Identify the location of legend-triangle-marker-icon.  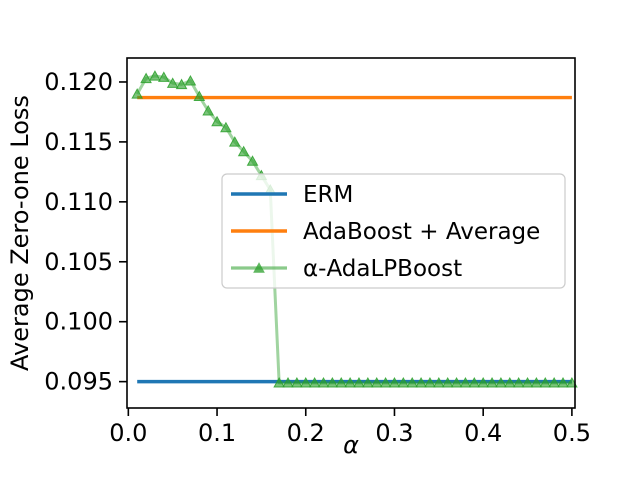
(259, 267).